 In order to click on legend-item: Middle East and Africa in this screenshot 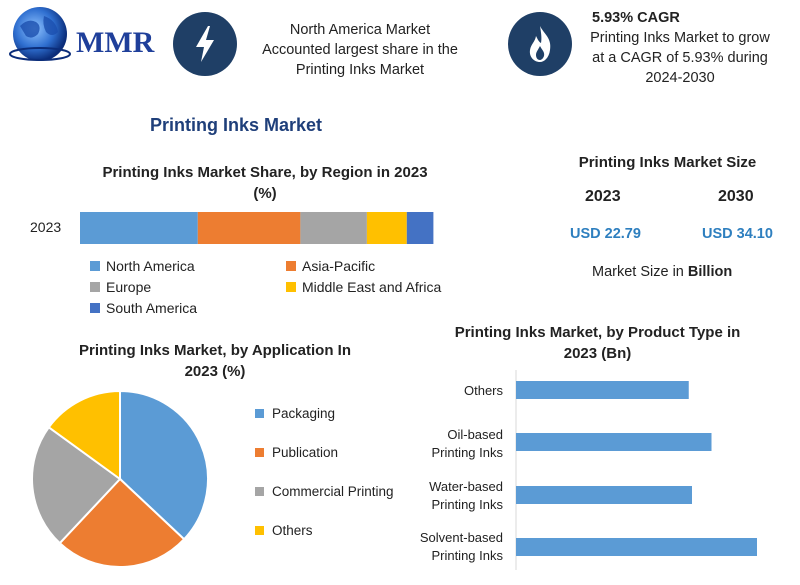, I will do `click(363, 287)`.